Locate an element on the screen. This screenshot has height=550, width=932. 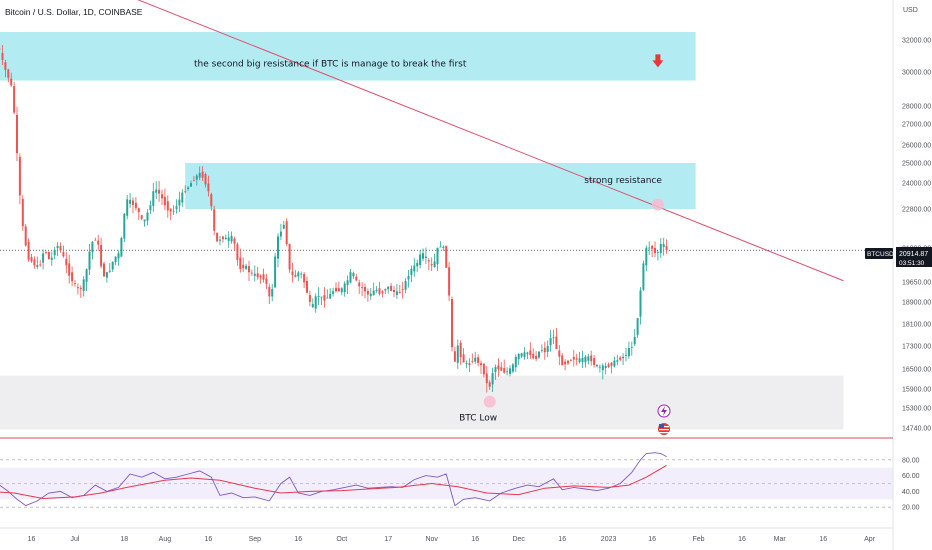
ticker-tag-bg is located at coordinates (879, 253).